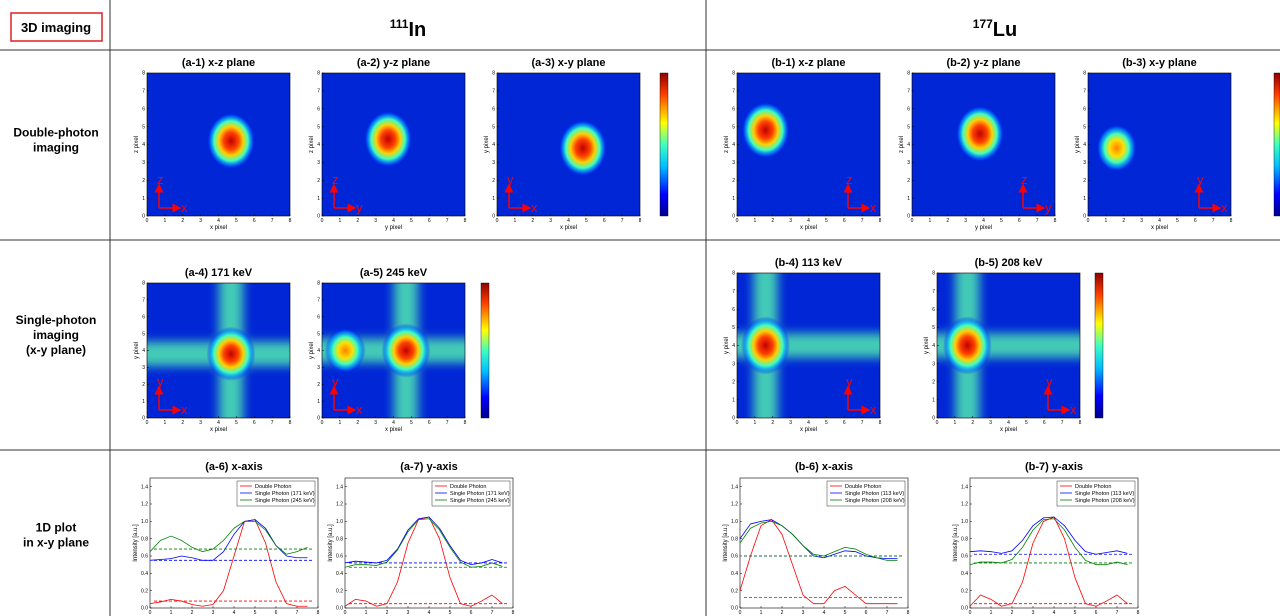  I want to click on corner-box, so click(56, 27).